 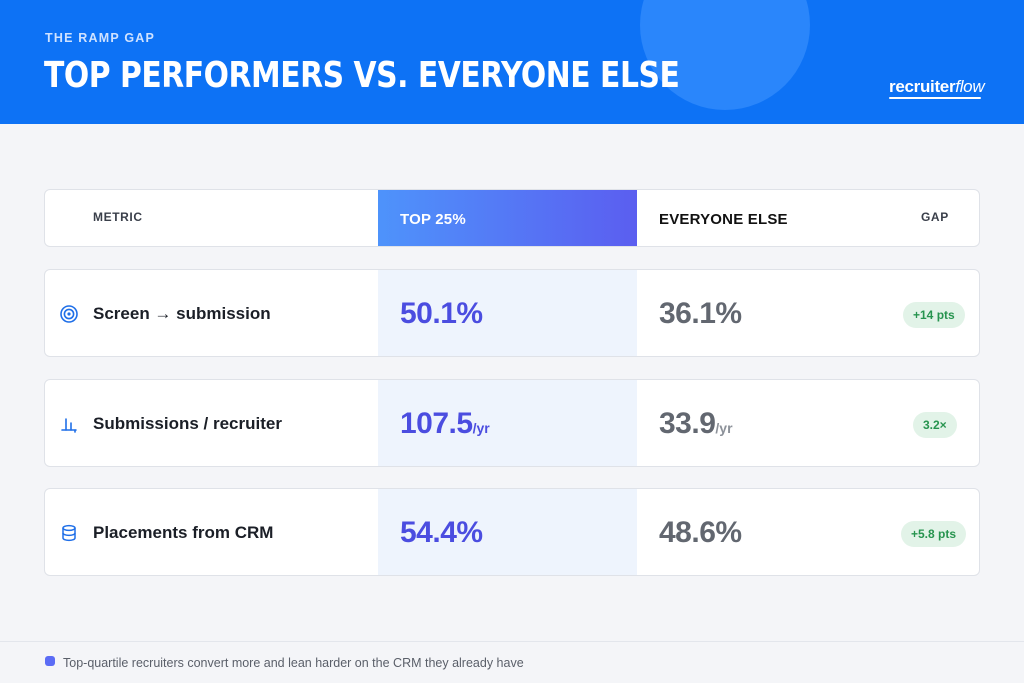 I want to click on else-value: 48.6%, so click(x=700, y=533).